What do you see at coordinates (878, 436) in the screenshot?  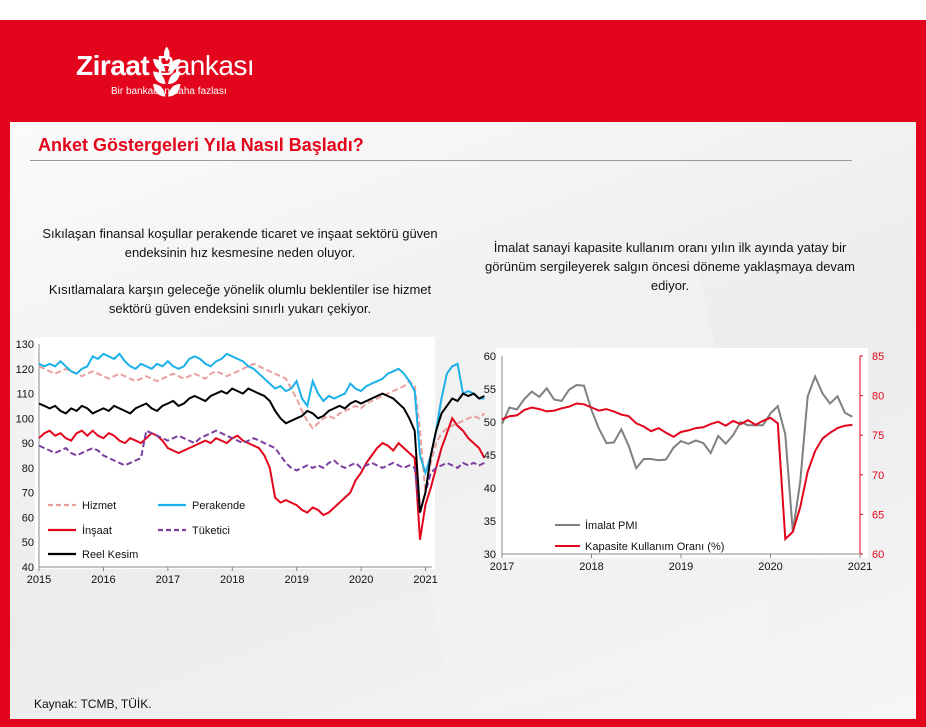 I see `right-tick-label: 75` at bounding box center [878, 436].